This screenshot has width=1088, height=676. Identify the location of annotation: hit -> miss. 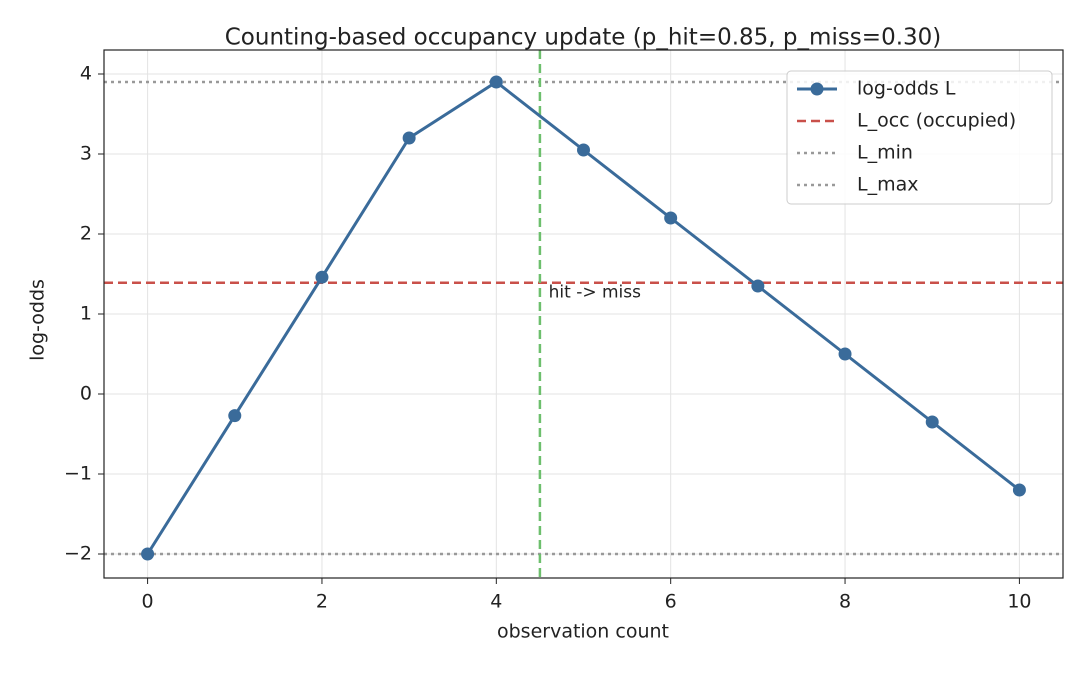
(595, 292).